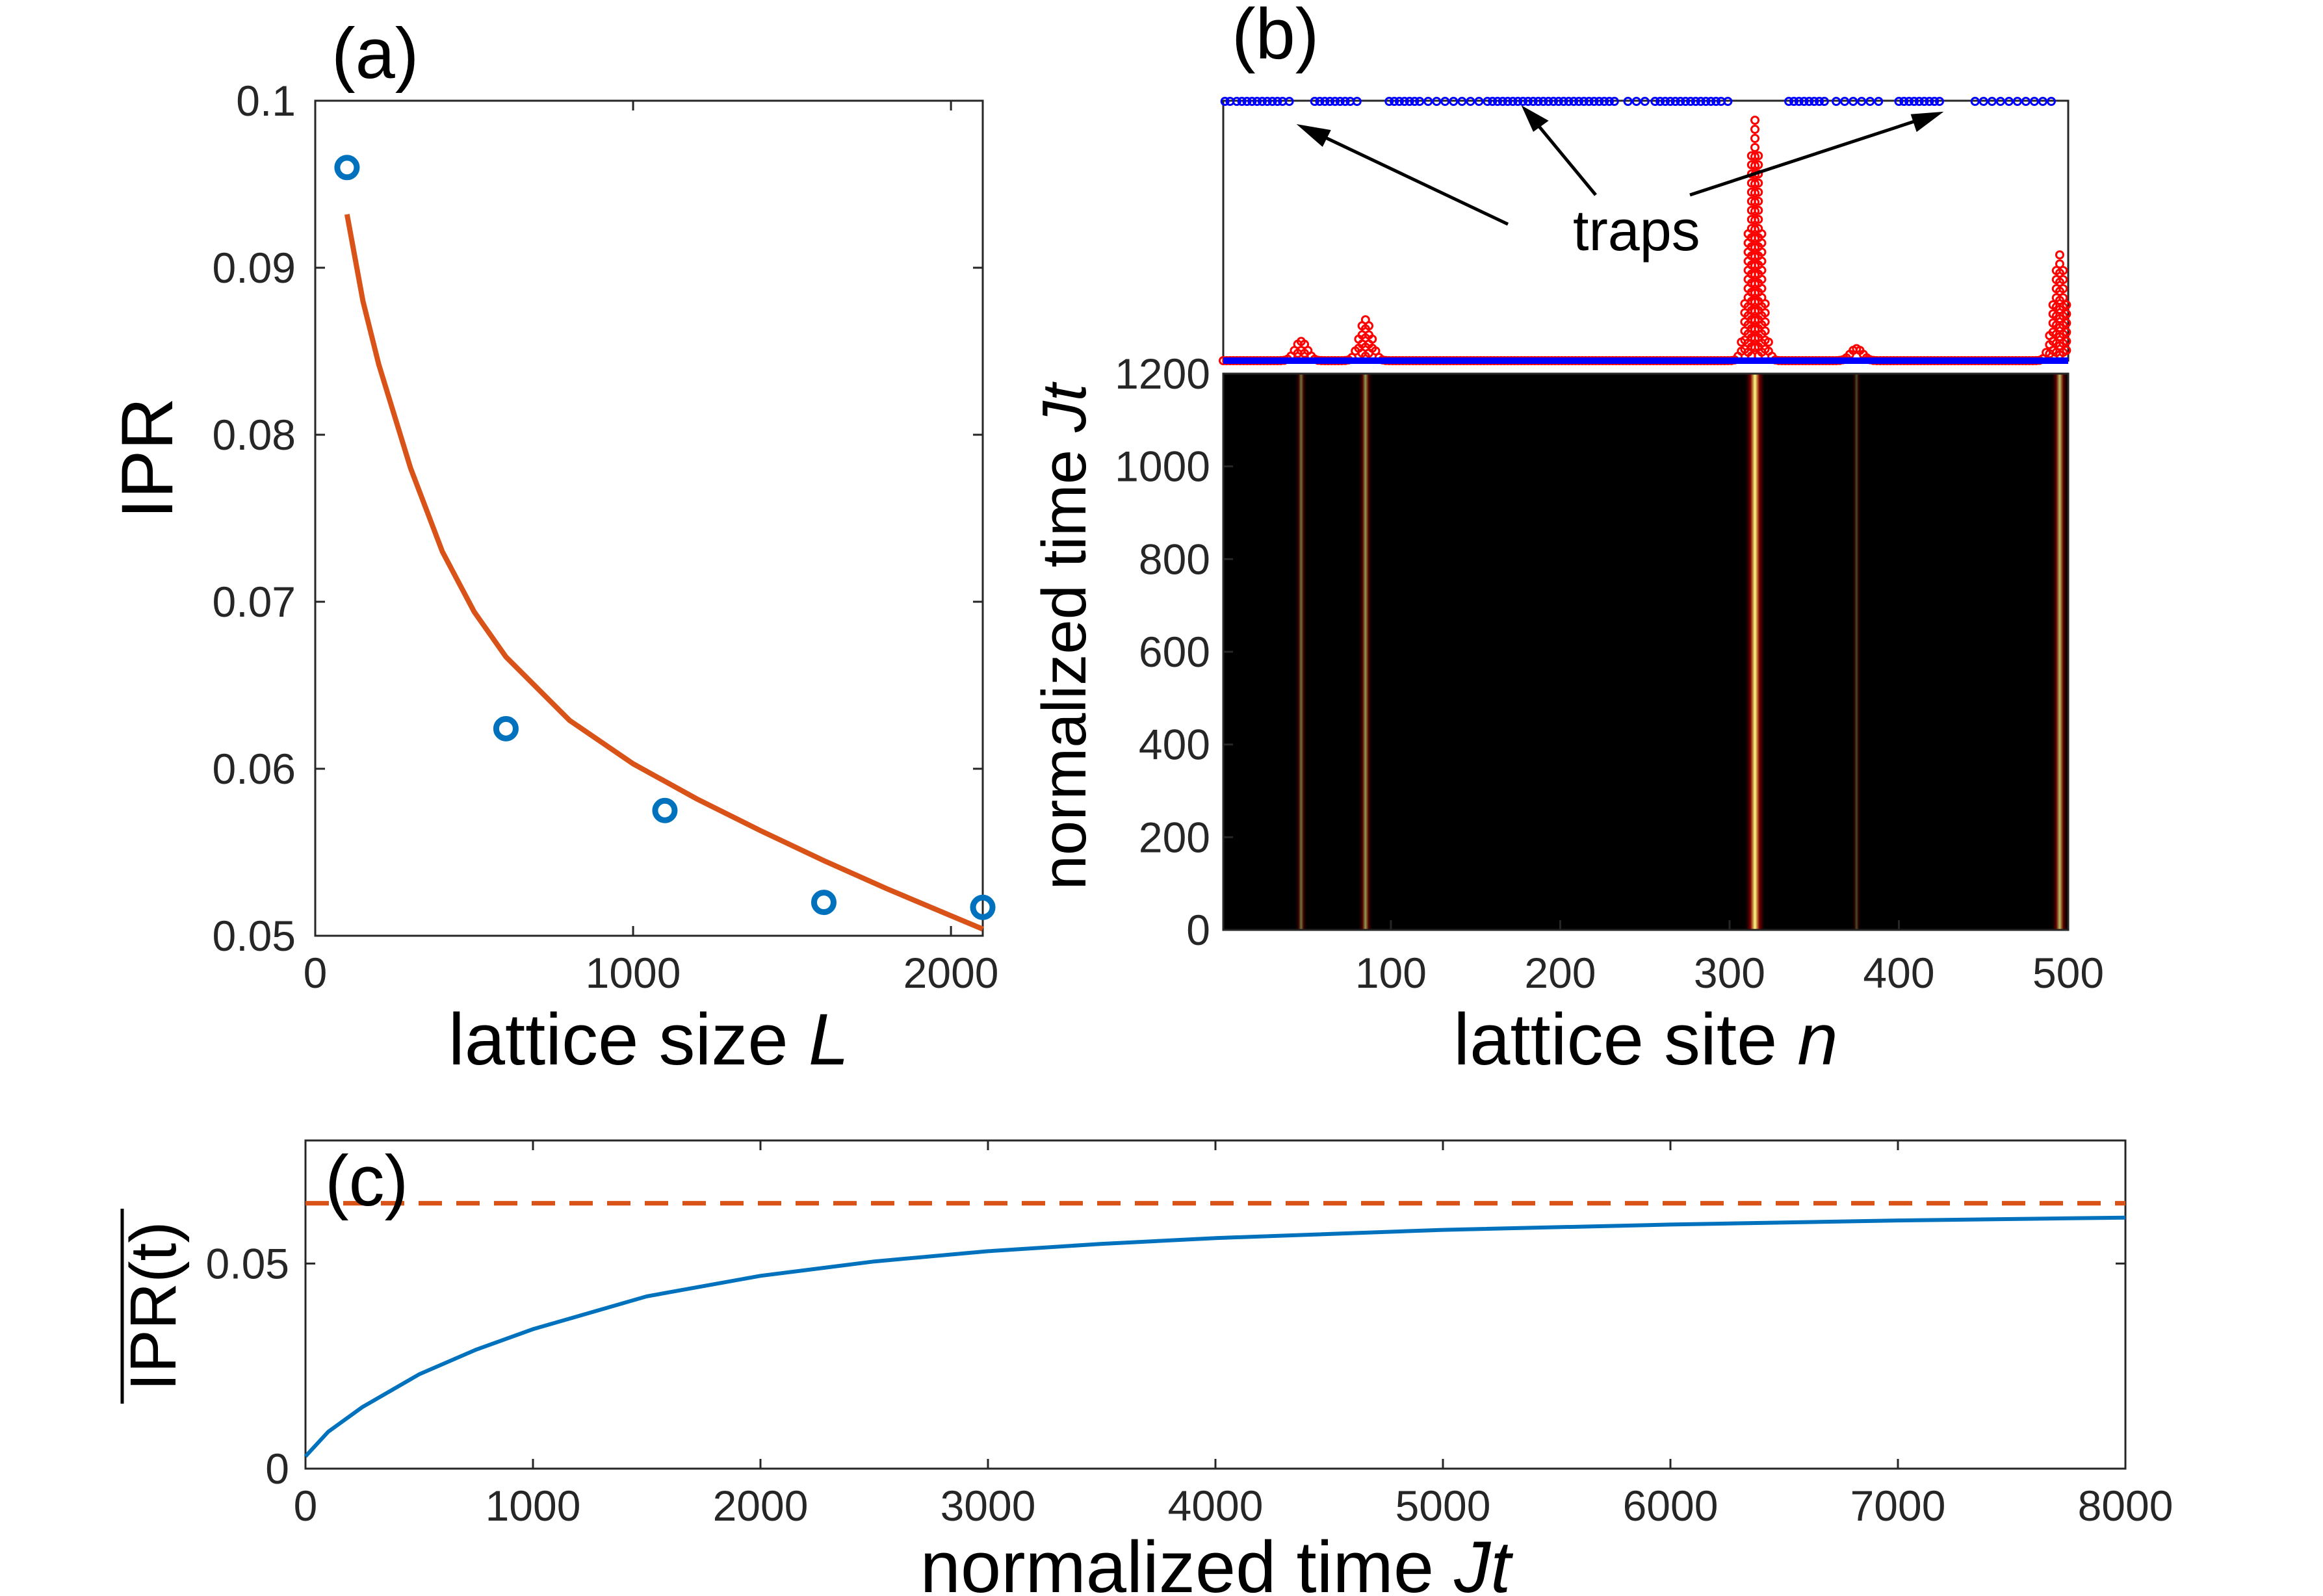  What do you see at coordinates (1216, 1506) in the screenshot?
I see `panel-c-xtick-label: 4000` at bounding box center [1216, 1506].